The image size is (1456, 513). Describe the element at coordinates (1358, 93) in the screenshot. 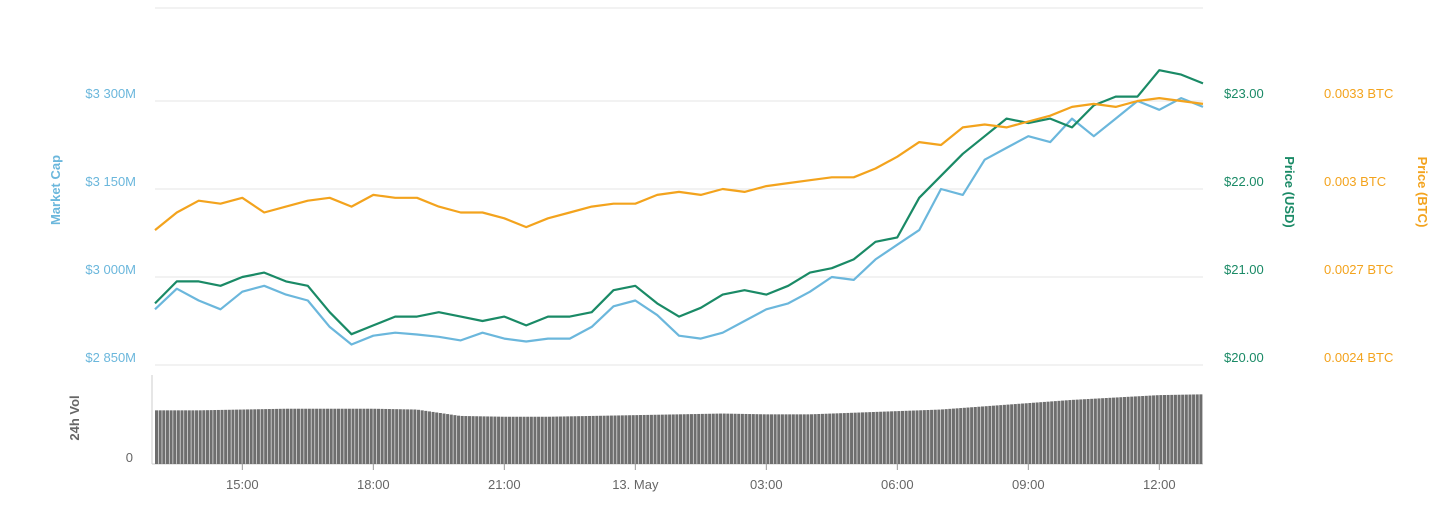

I see `price-btc-tick-label: 0.0033 BTC` at that location.